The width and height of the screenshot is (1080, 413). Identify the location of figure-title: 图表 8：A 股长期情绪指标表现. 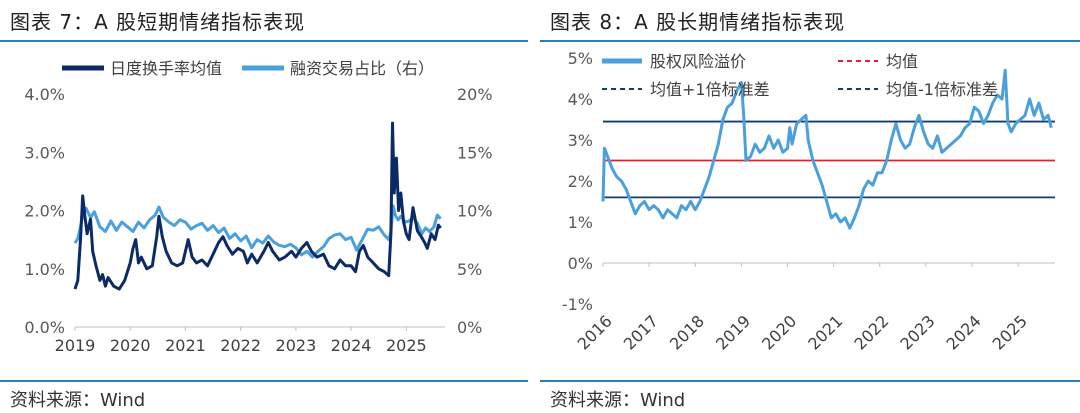
(698, 22).